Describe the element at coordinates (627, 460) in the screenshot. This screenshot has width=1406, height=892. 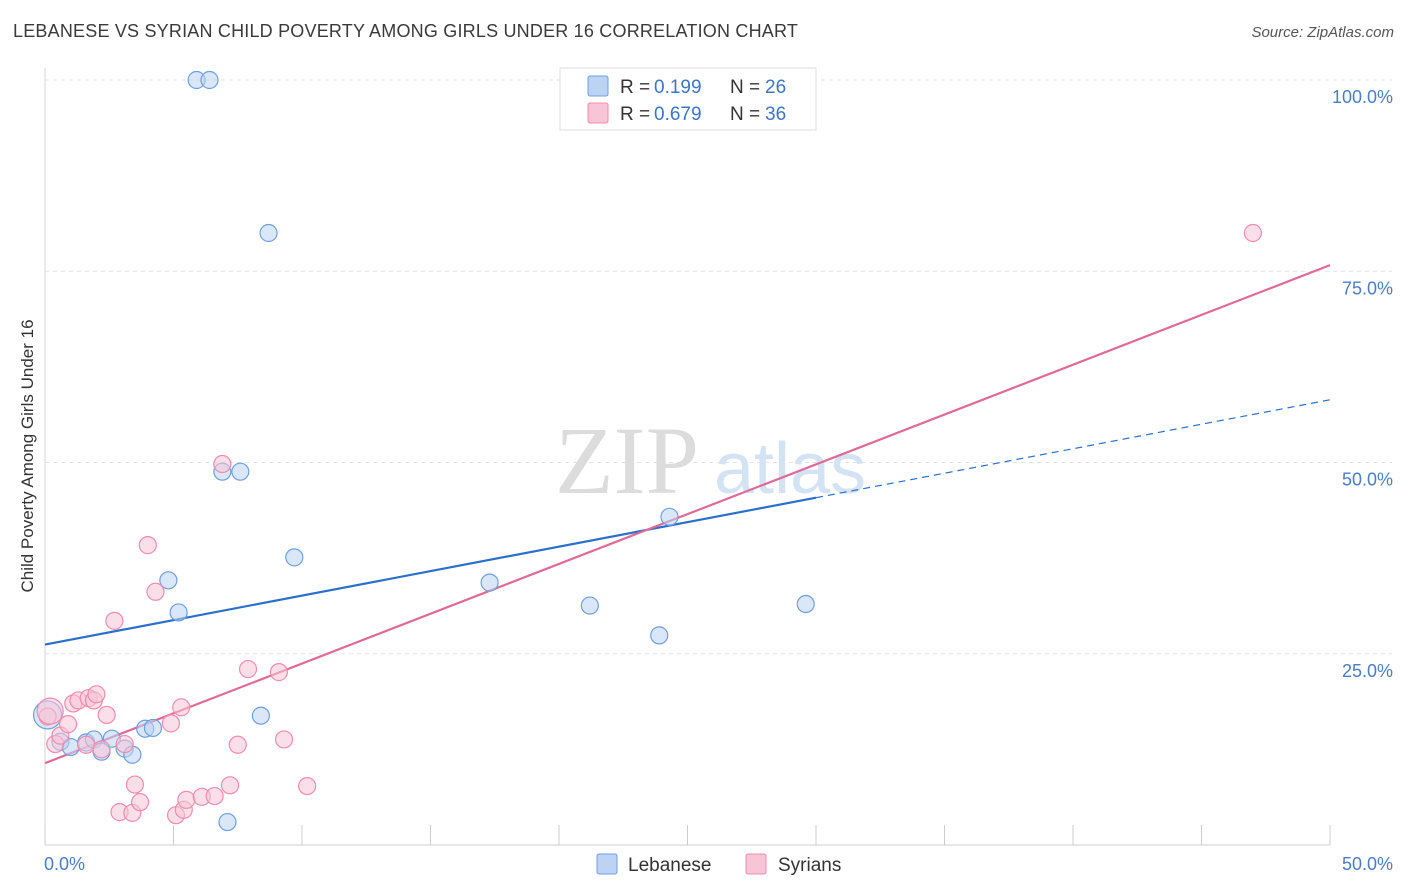
I see `watermark-zip: ZIP` at that location.